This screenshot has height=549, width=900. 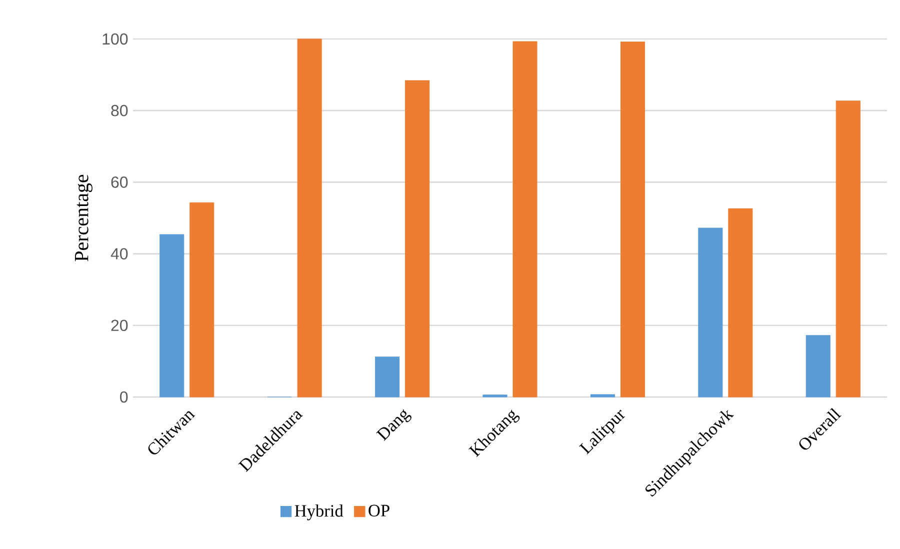 I want to click on y-tick-label: 40, so click(x=119, y=254).